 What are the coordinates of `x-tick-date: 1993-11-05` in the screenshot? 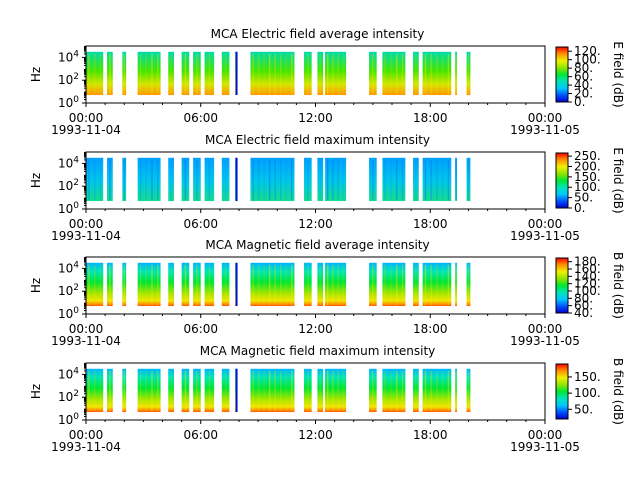 It's located at (545, 130).